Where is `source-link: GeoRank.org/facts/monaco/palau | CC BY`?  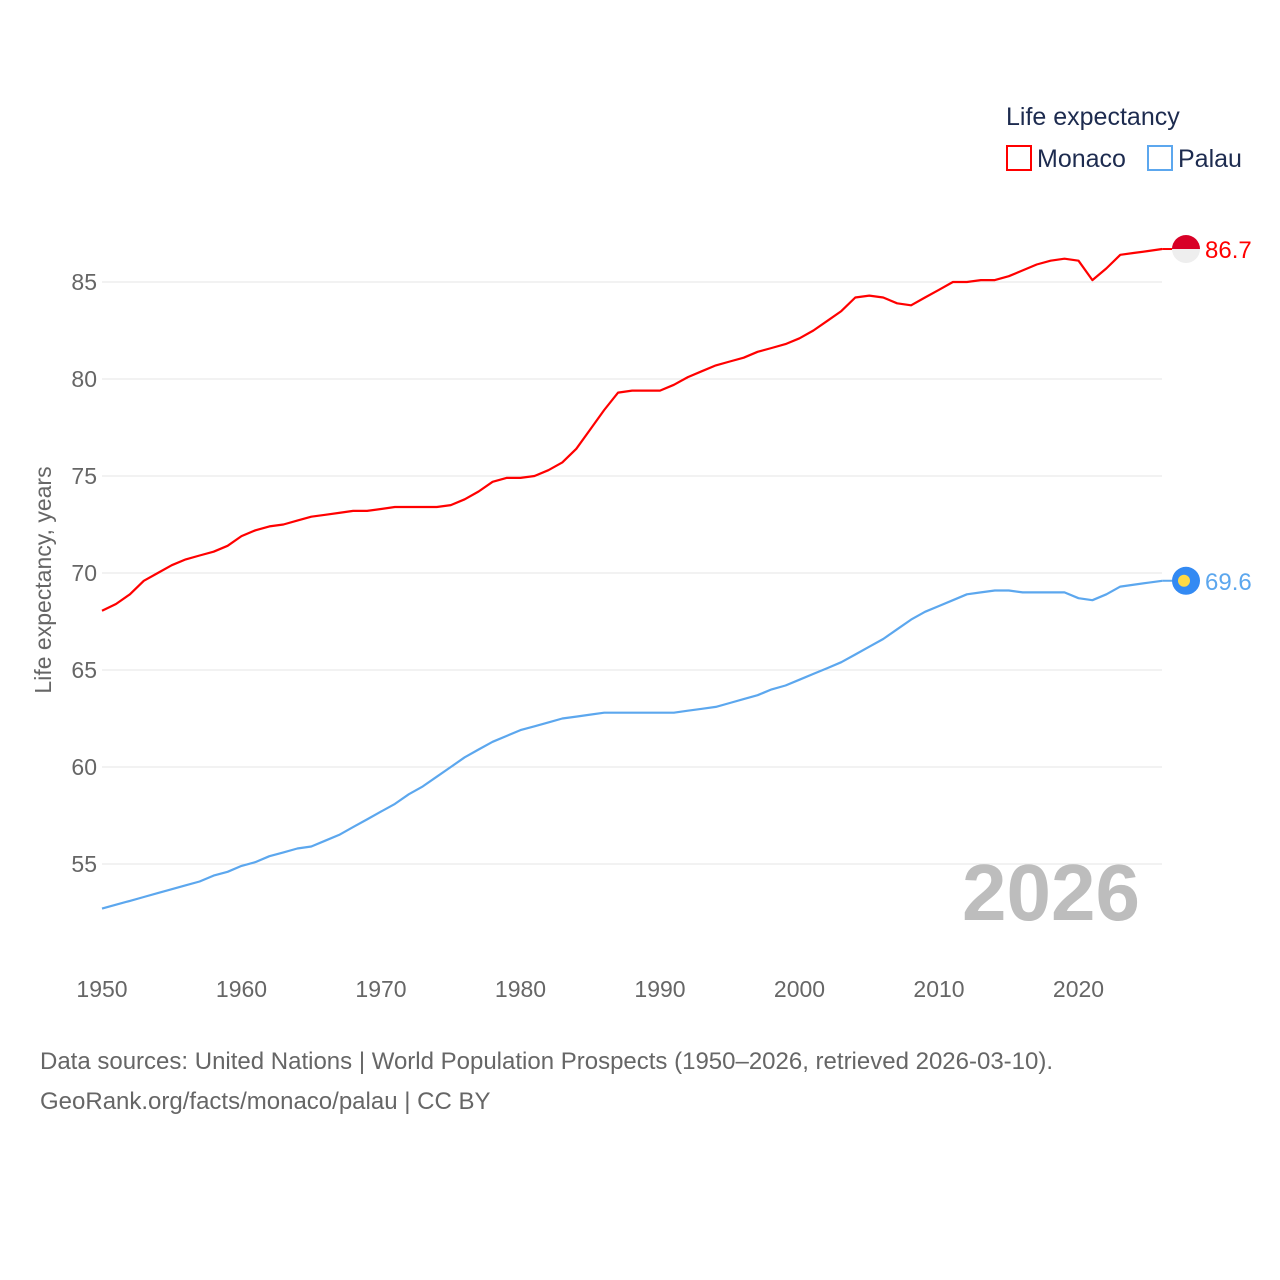 source-link: GeoRank.org/facts/monaco/palau | CC BY is located at coordinates (265, 1101).